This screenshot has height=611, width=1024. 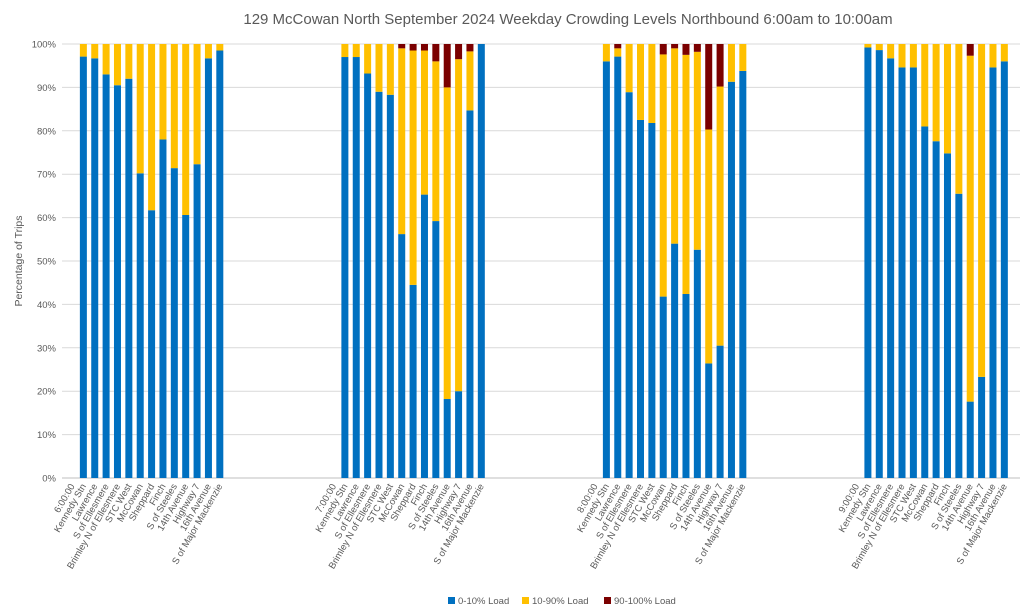 What do you see at coordinates (47, 392) in the screenshot?
I see `y-tick-label: 20%` at bounding box center [47, 392].